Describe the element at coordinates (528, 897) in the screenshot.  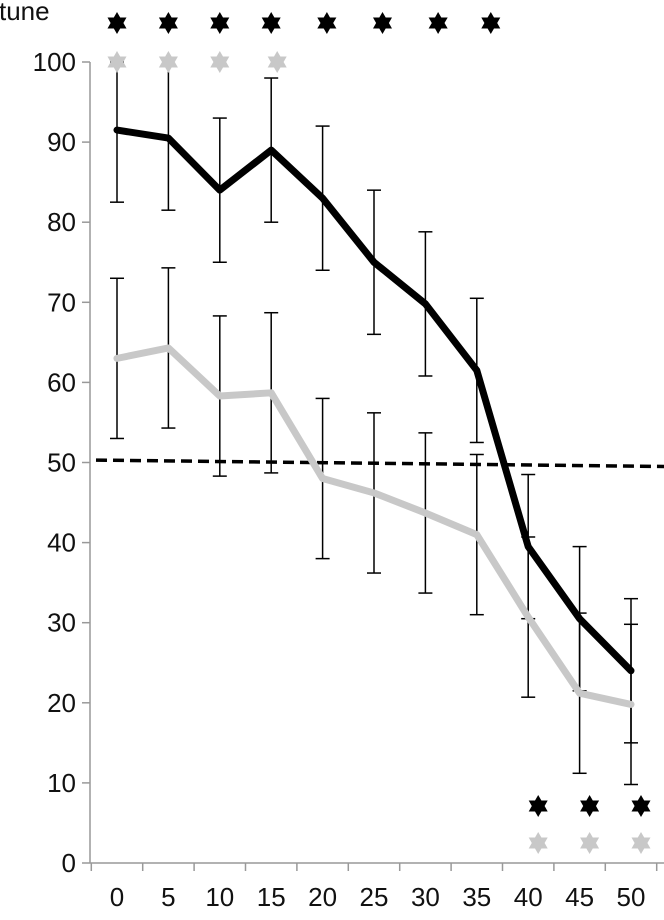
I see `x-tick-label: 40` at that location.